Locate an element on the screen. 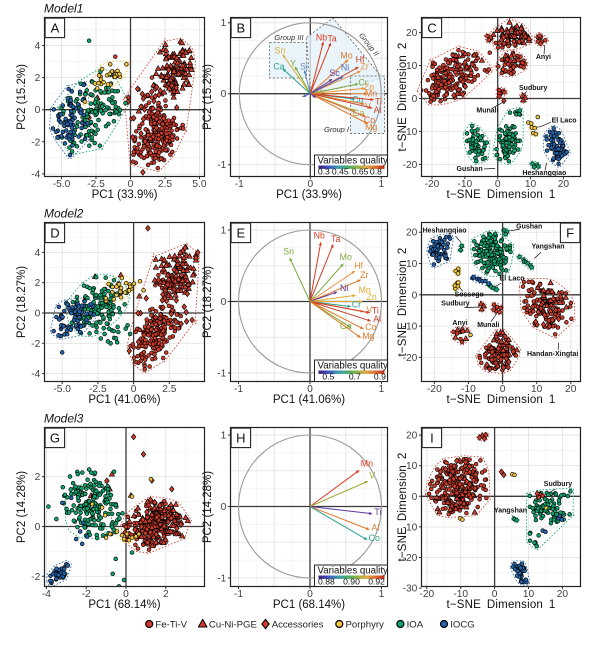 Image resolution: width=602 pixels, height=645 pixels. svg-text: Ca is located at coordinates (278, 67).